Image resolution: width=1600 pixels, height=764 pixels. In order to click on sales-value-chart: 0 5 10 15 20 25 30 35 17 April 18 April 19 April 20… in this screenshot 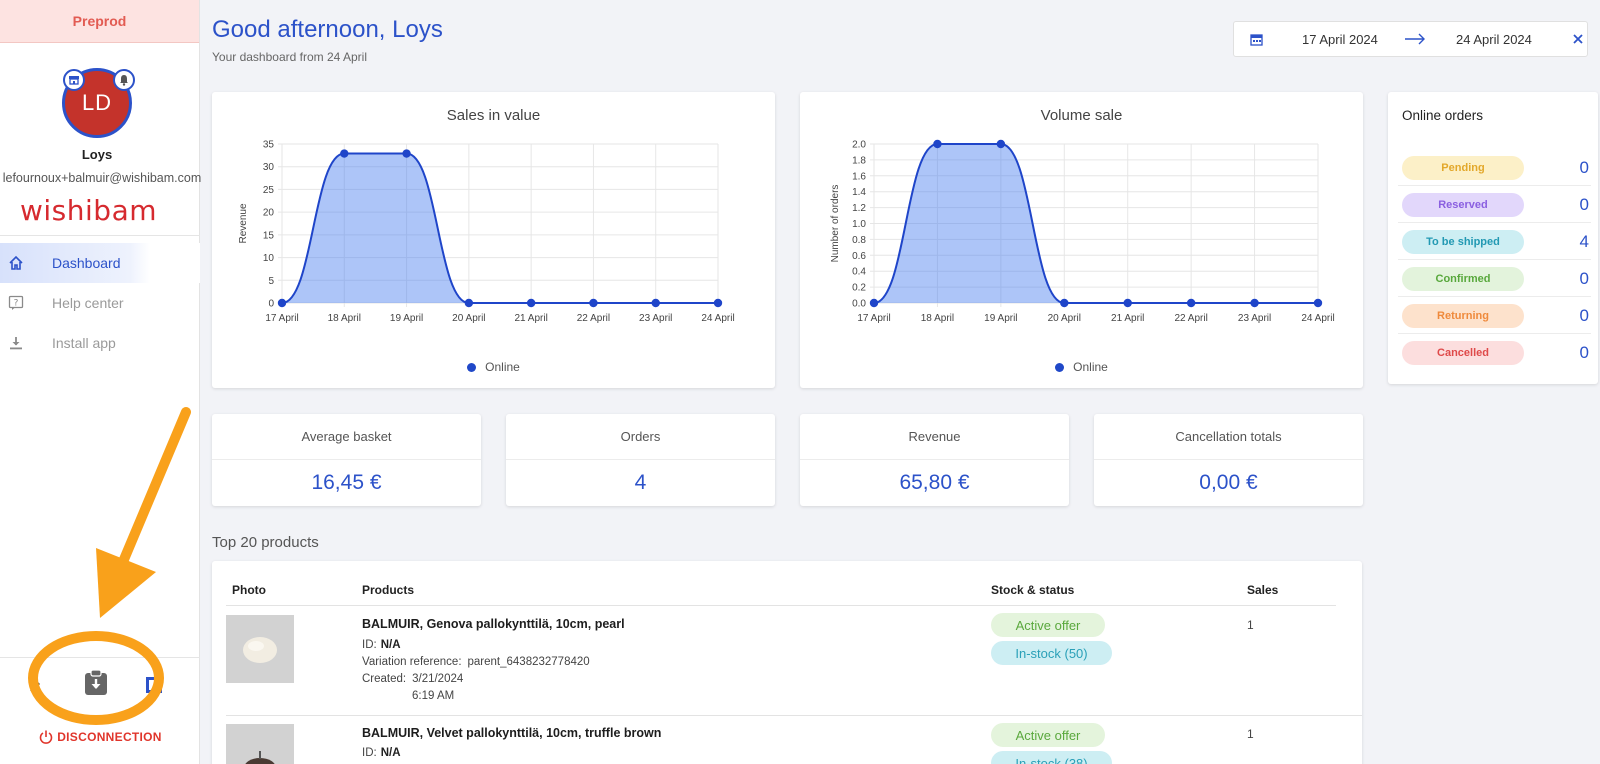, I will do `click(486, 232)`.